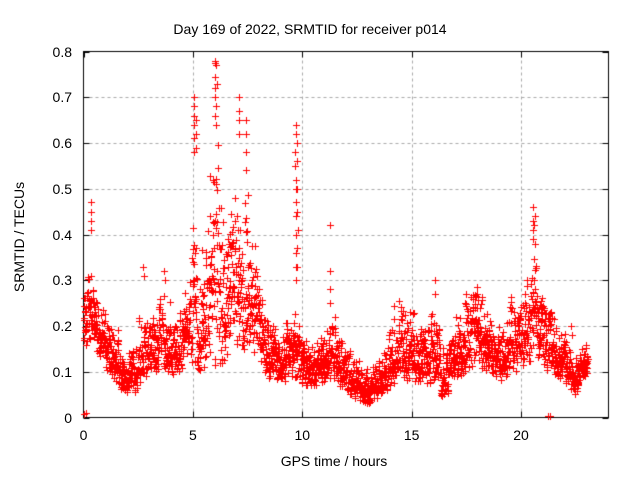  I want to click on x-tick-label: 0, so click(83, 435).